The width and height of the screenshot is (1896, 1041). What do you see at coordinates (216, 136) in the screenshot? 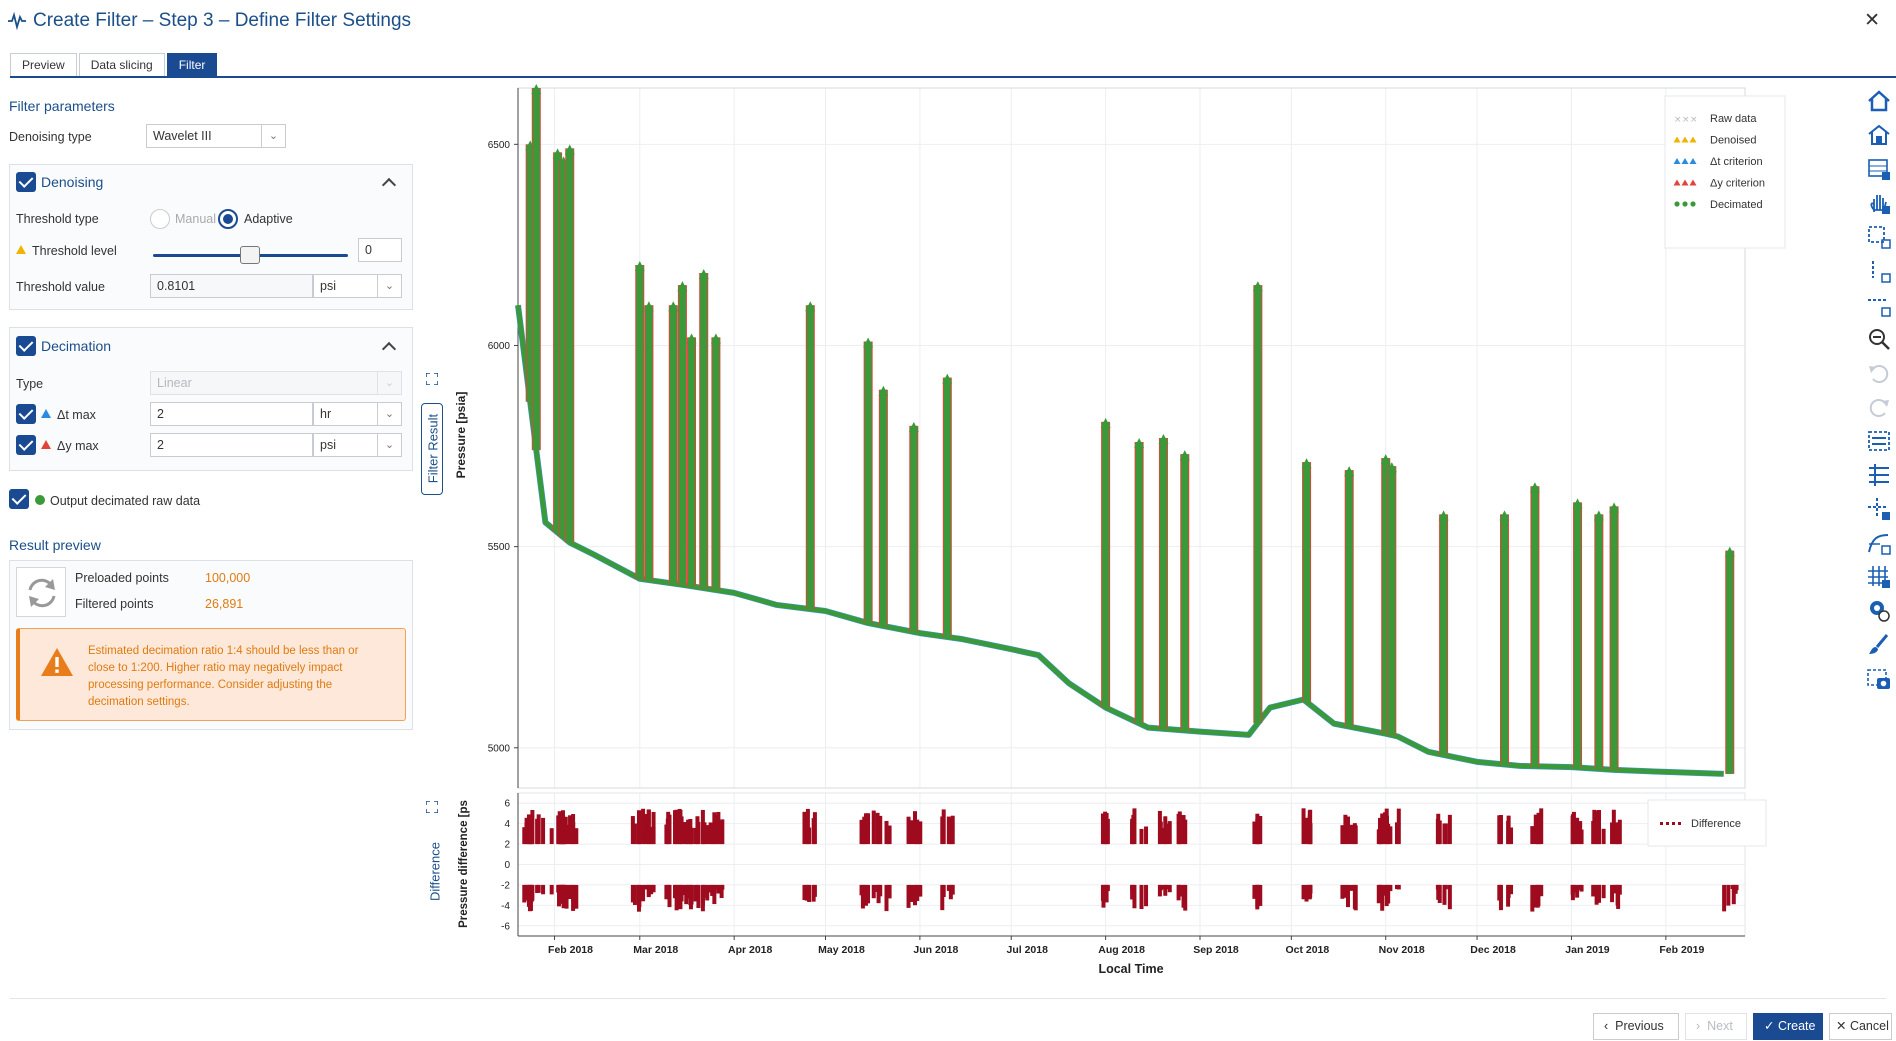
I see `denoising-type-select: Wavelet III ⌄` at bounding box center [216, 136].